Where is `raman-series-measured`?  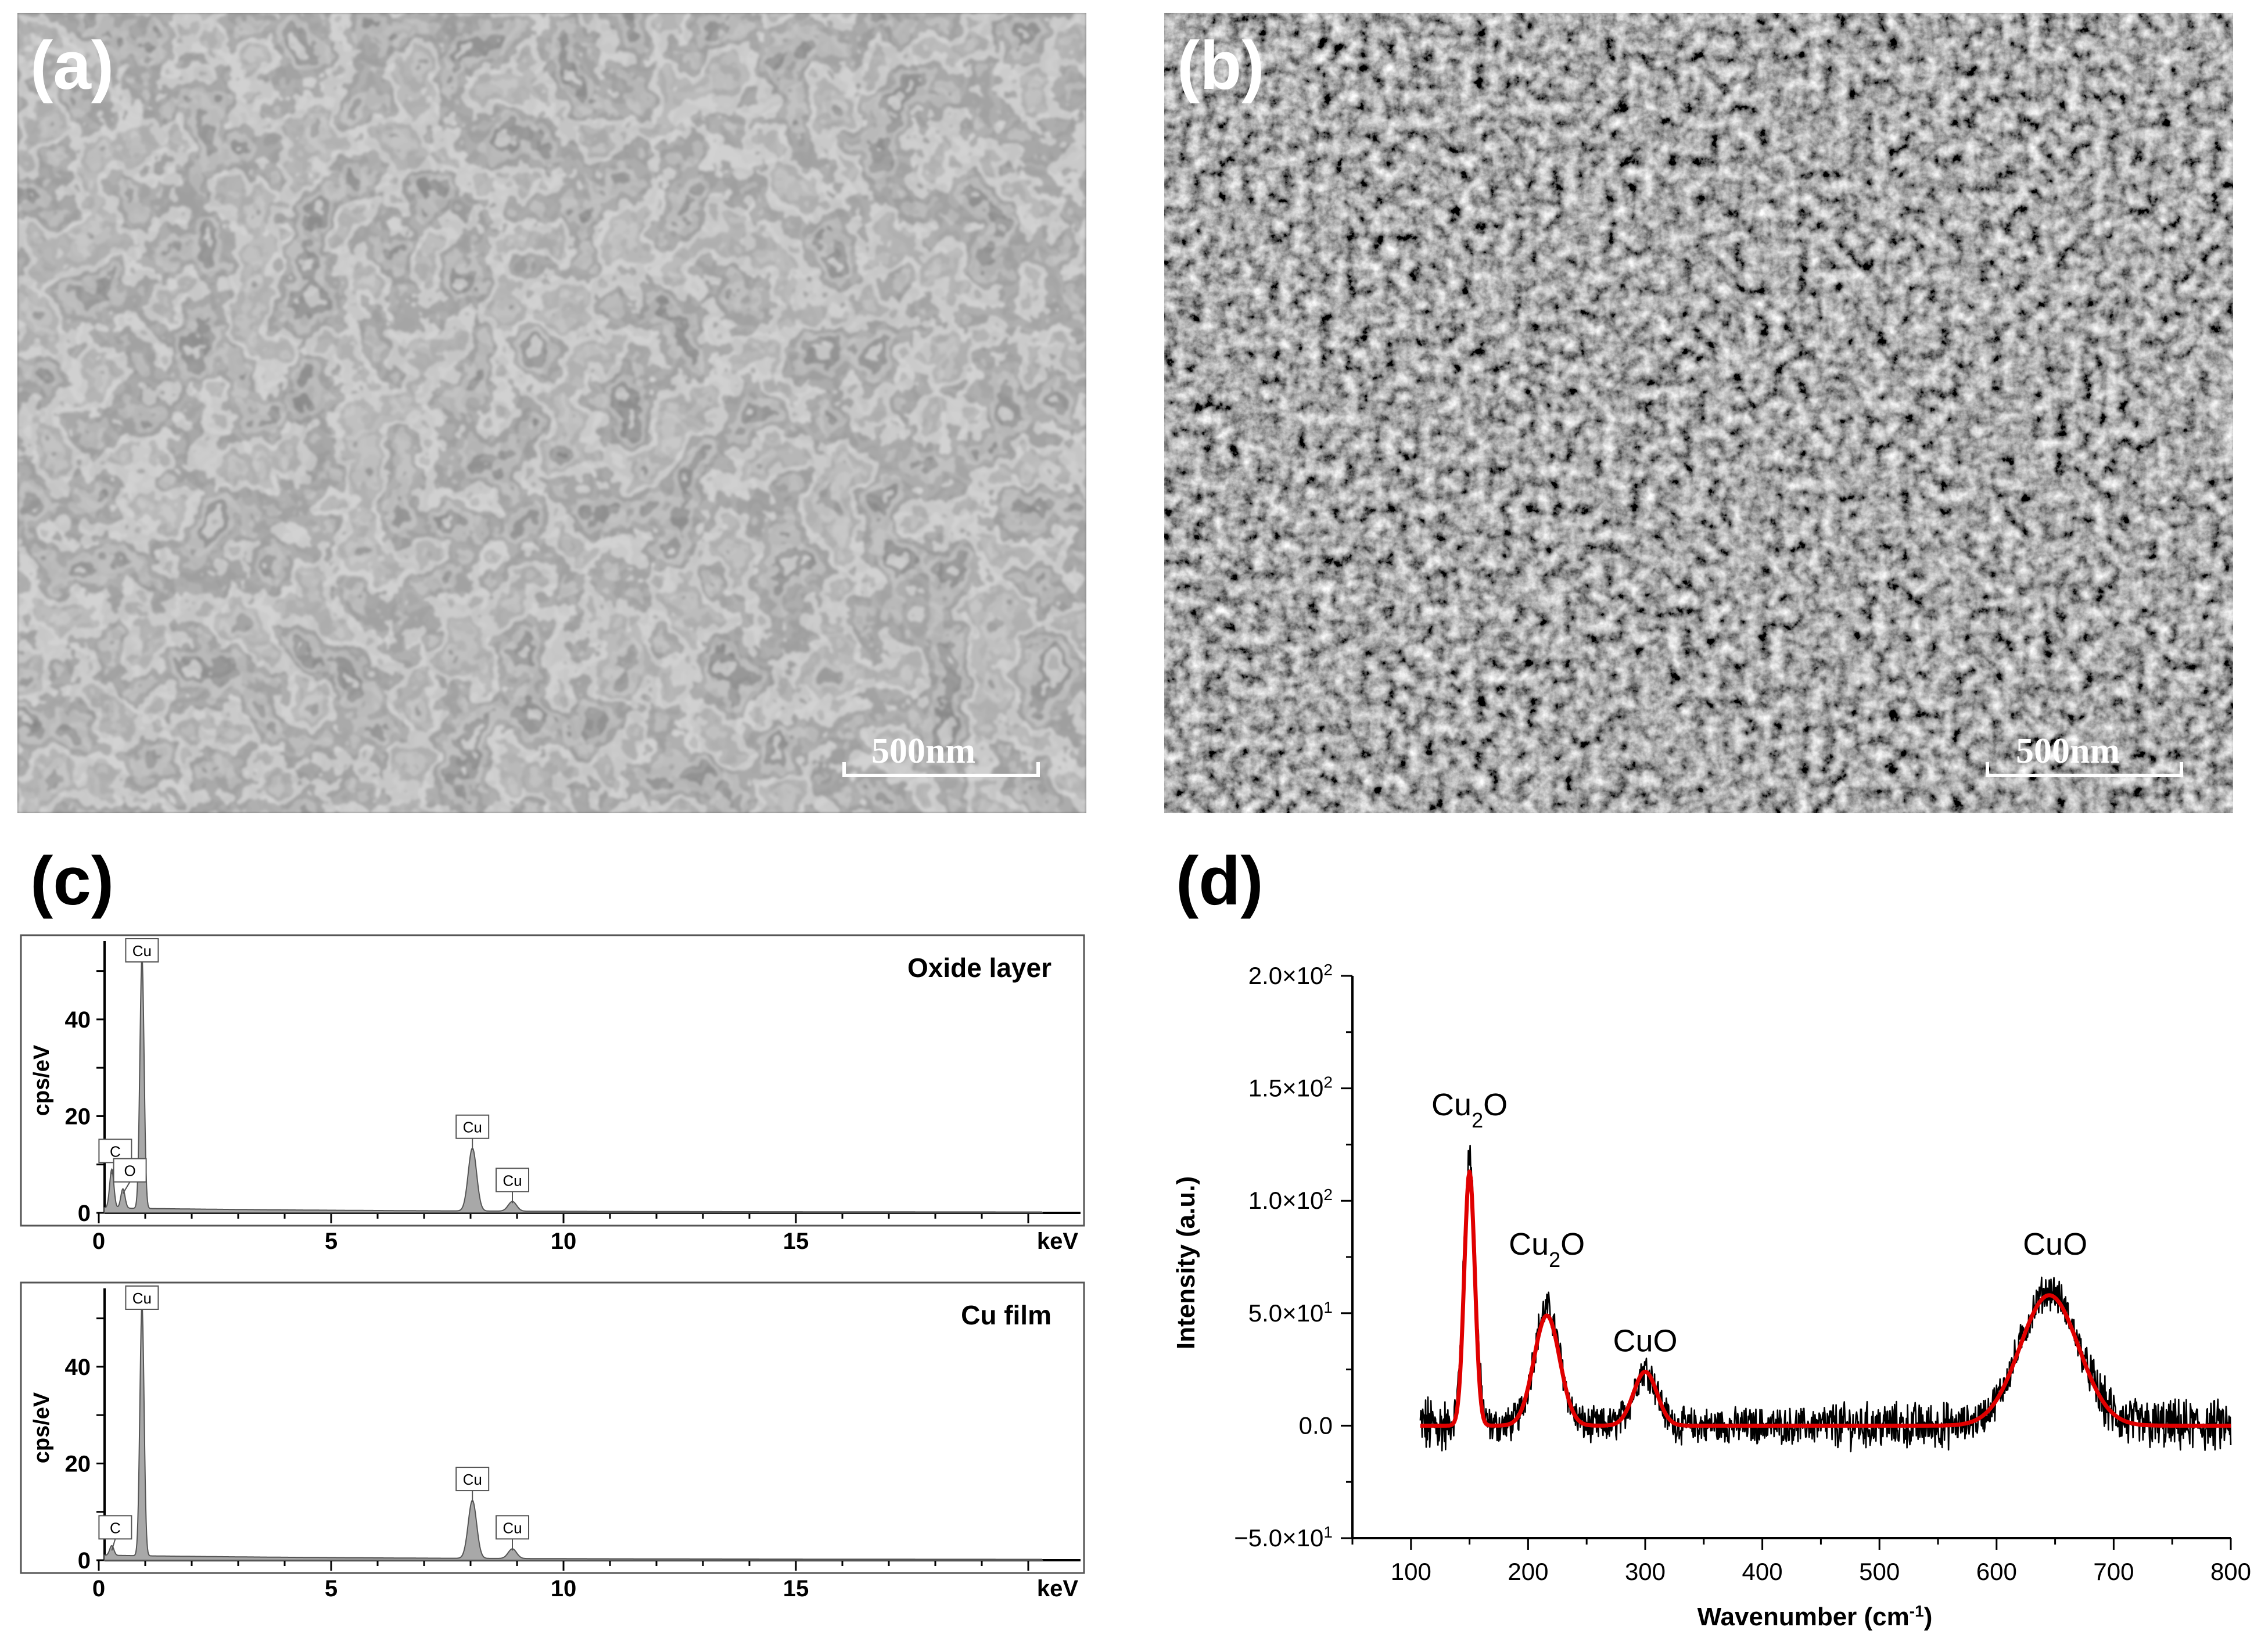
raman-series-measured is located at coordinates (1825, 1299).